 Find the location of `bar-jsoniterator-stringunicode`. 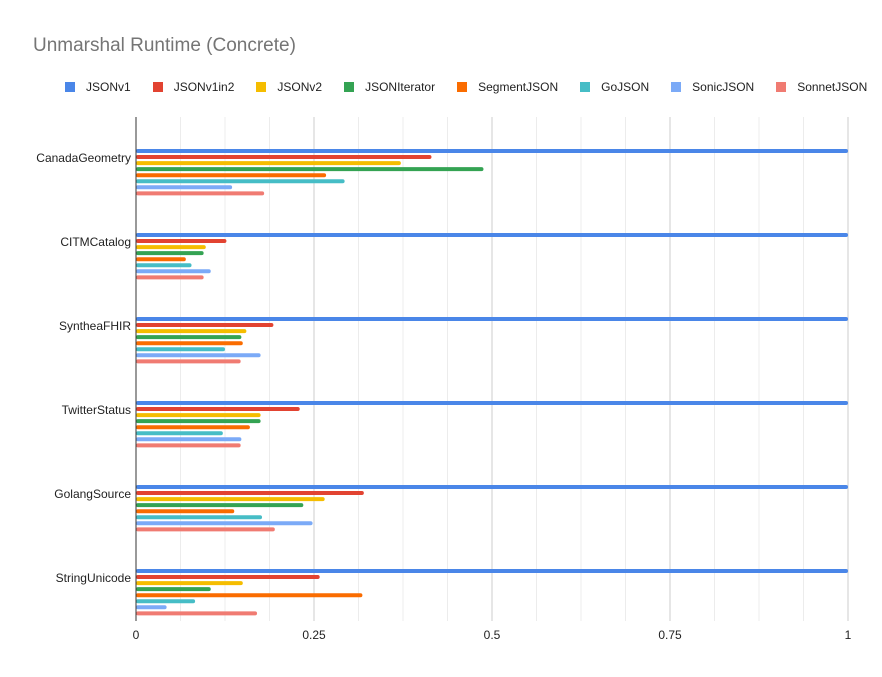

bar-jsoniterator-stringunicode is located at coordinates (173, 589).